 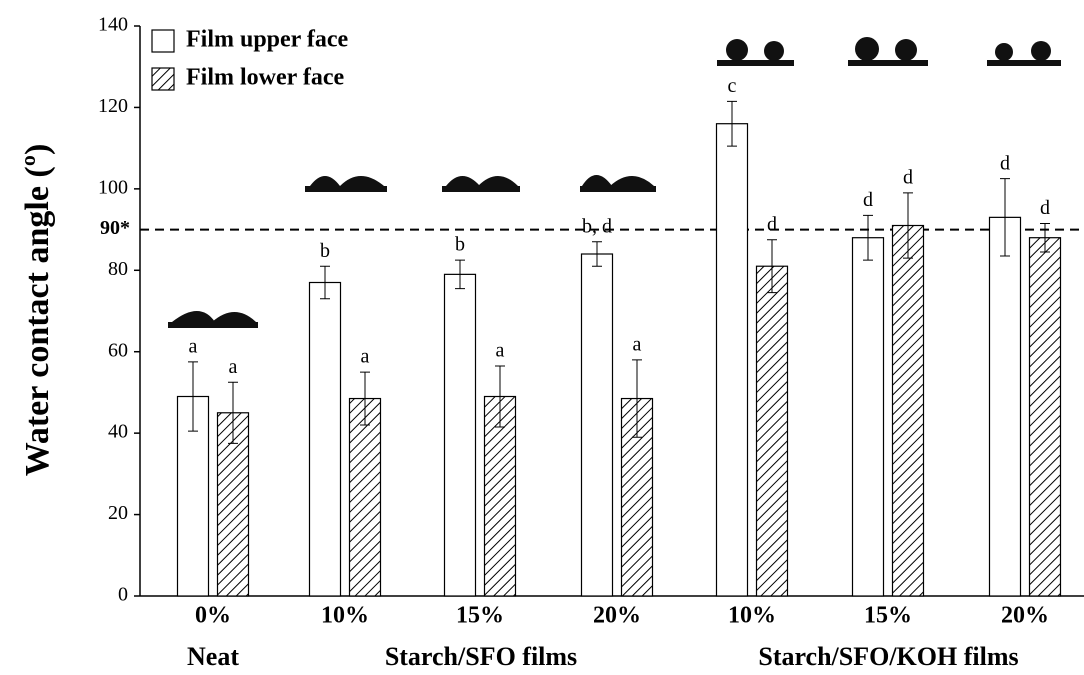 What do you see at coordinates (481, 656) in the screenshot?
I see `group-label: Starch/SFO films` at bounding box center [481, 656].